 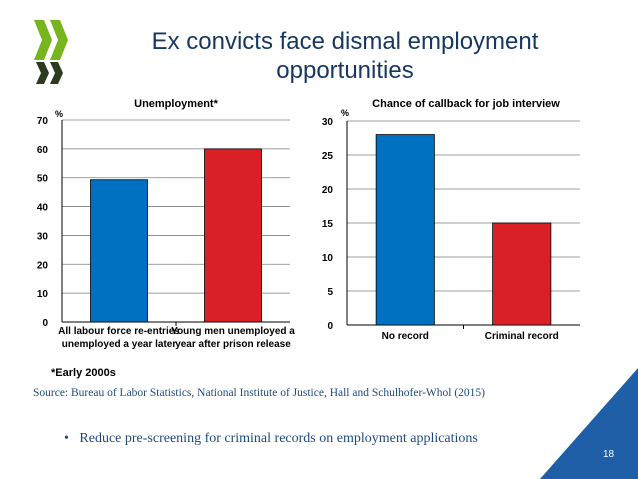 What do you see at coordinates (176, 104) in the screenshot?
I see `chart-title: Unemployment*` at bounding box center [176, 104].